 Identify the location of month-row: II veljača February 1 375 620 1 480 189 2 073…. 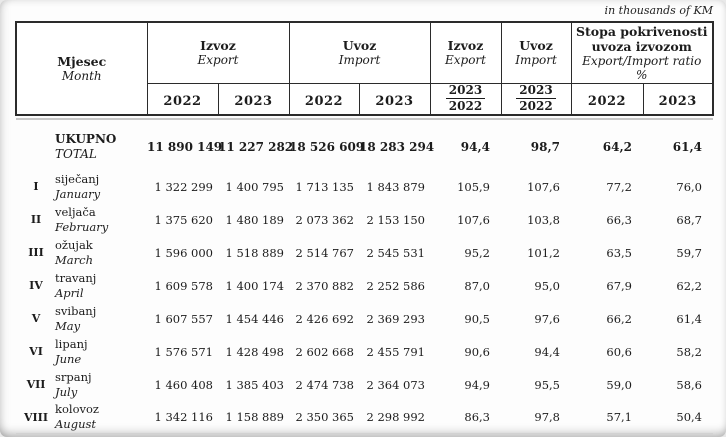
(364, 219).